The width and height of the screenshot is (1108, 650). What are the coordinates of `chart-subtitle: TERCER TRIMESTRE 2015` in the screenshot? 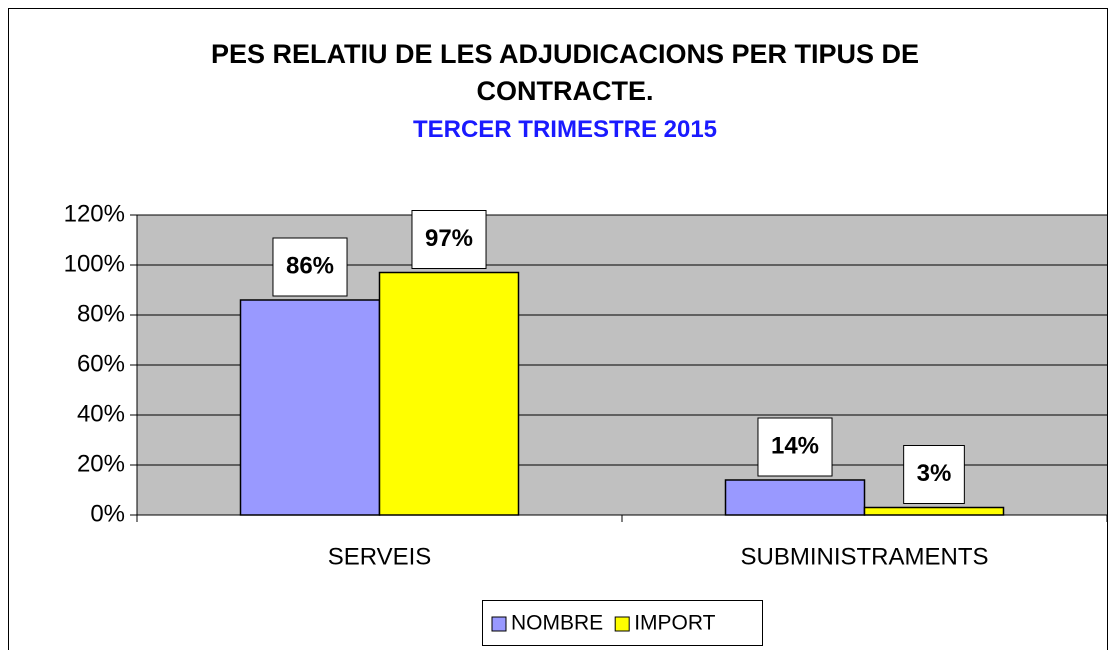 It's located at (565, 129).